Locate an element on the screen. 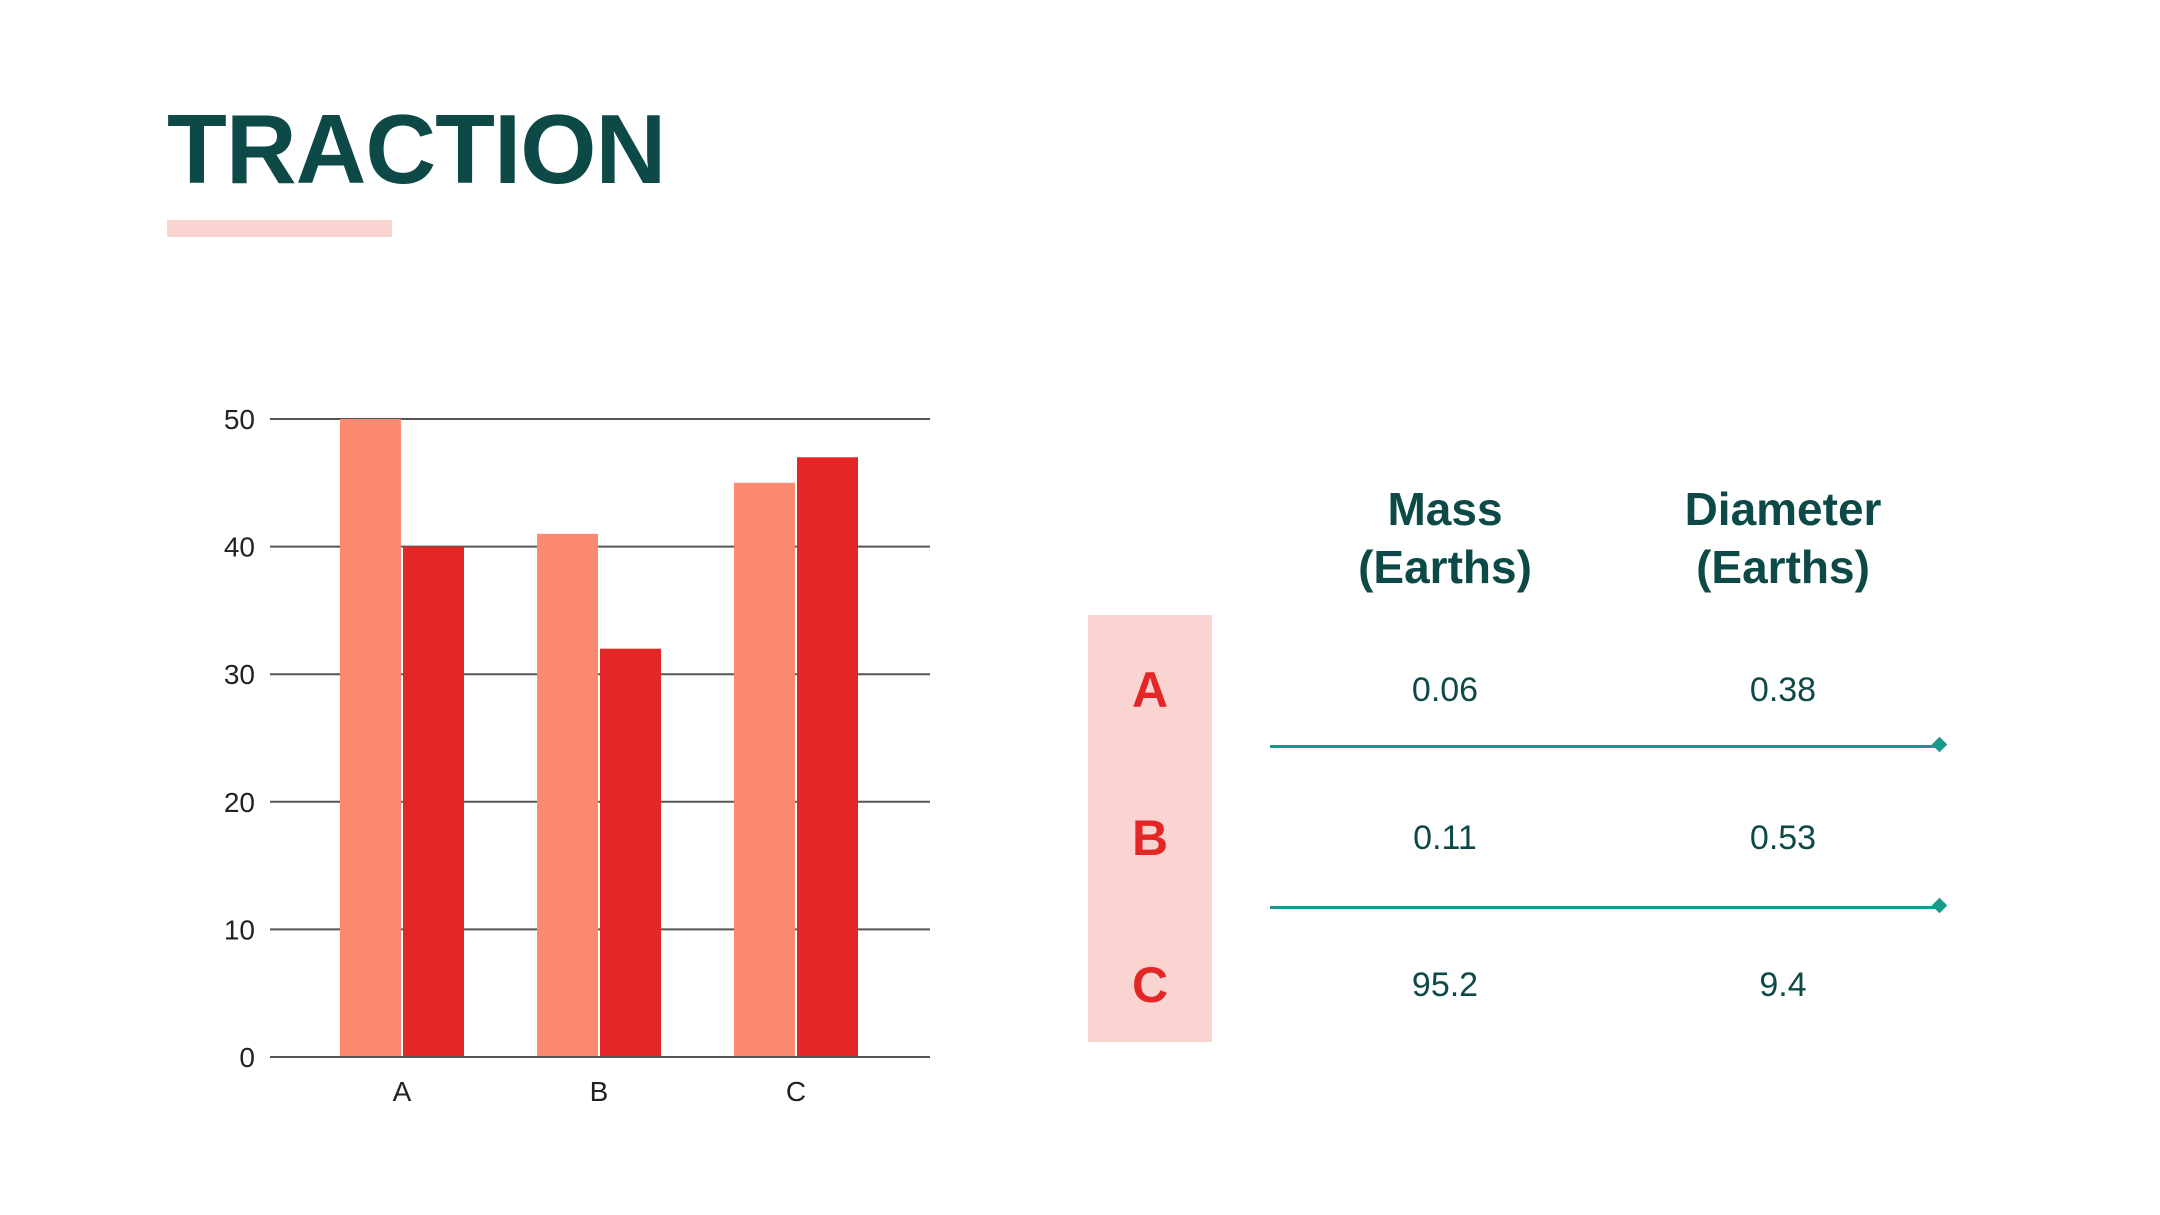 This screenshot has width=2160, height=1215. title-underline is located at coordinates (279, 228).